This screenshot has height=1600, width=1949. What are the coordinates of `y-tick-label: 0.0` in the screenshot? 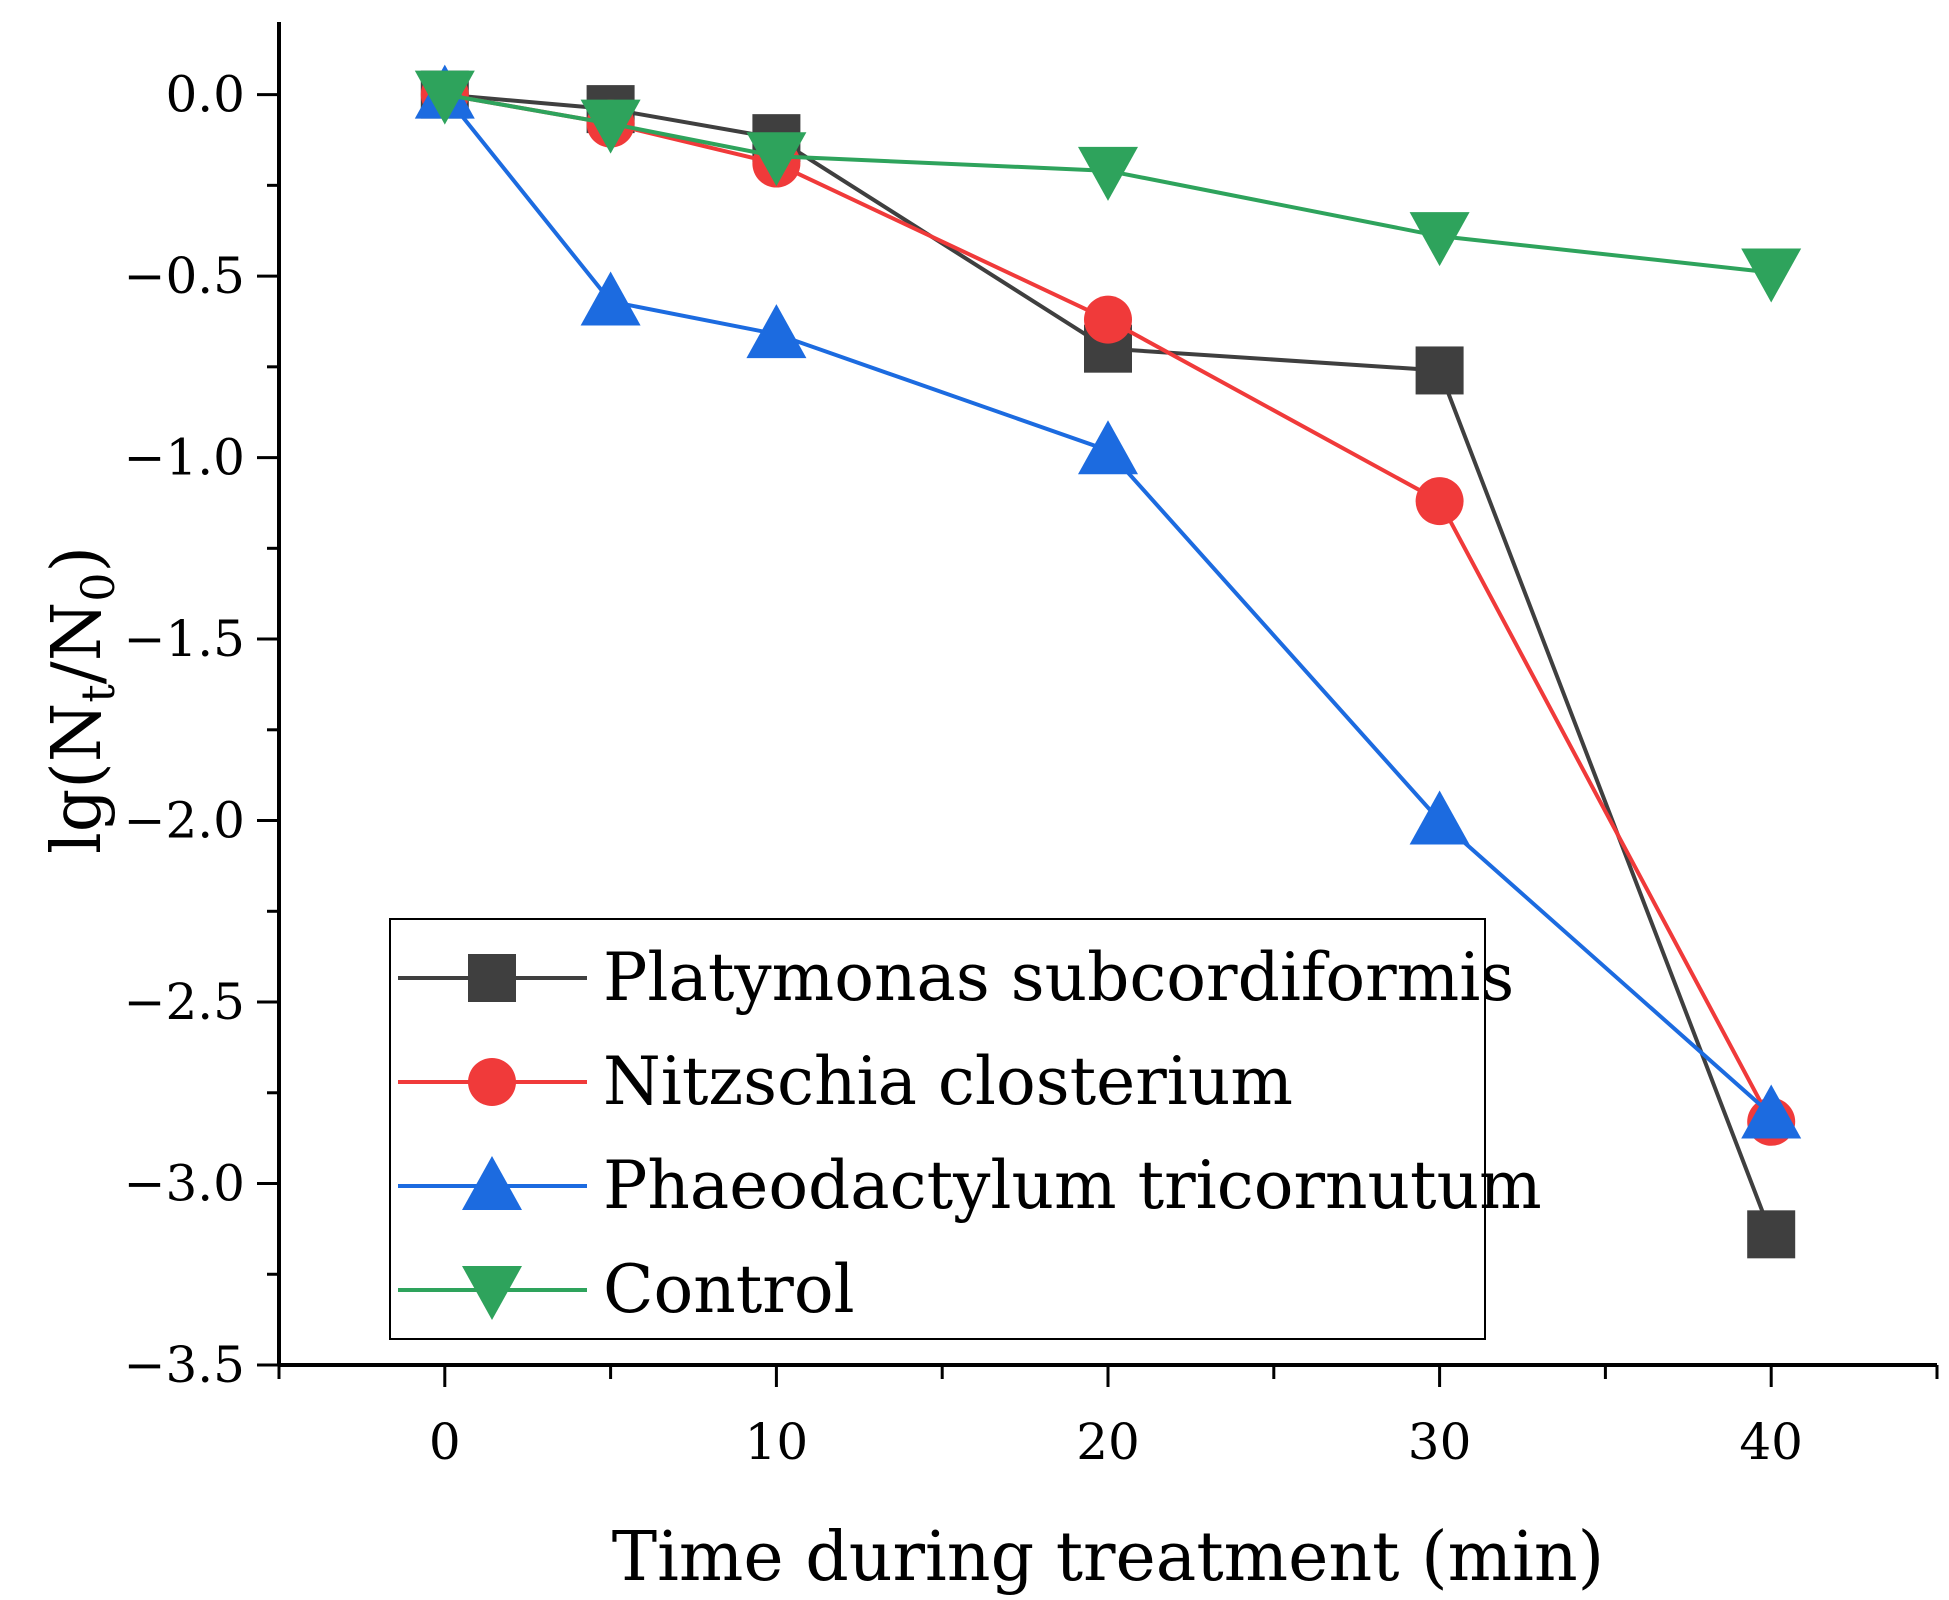 It's located at (205, 95).